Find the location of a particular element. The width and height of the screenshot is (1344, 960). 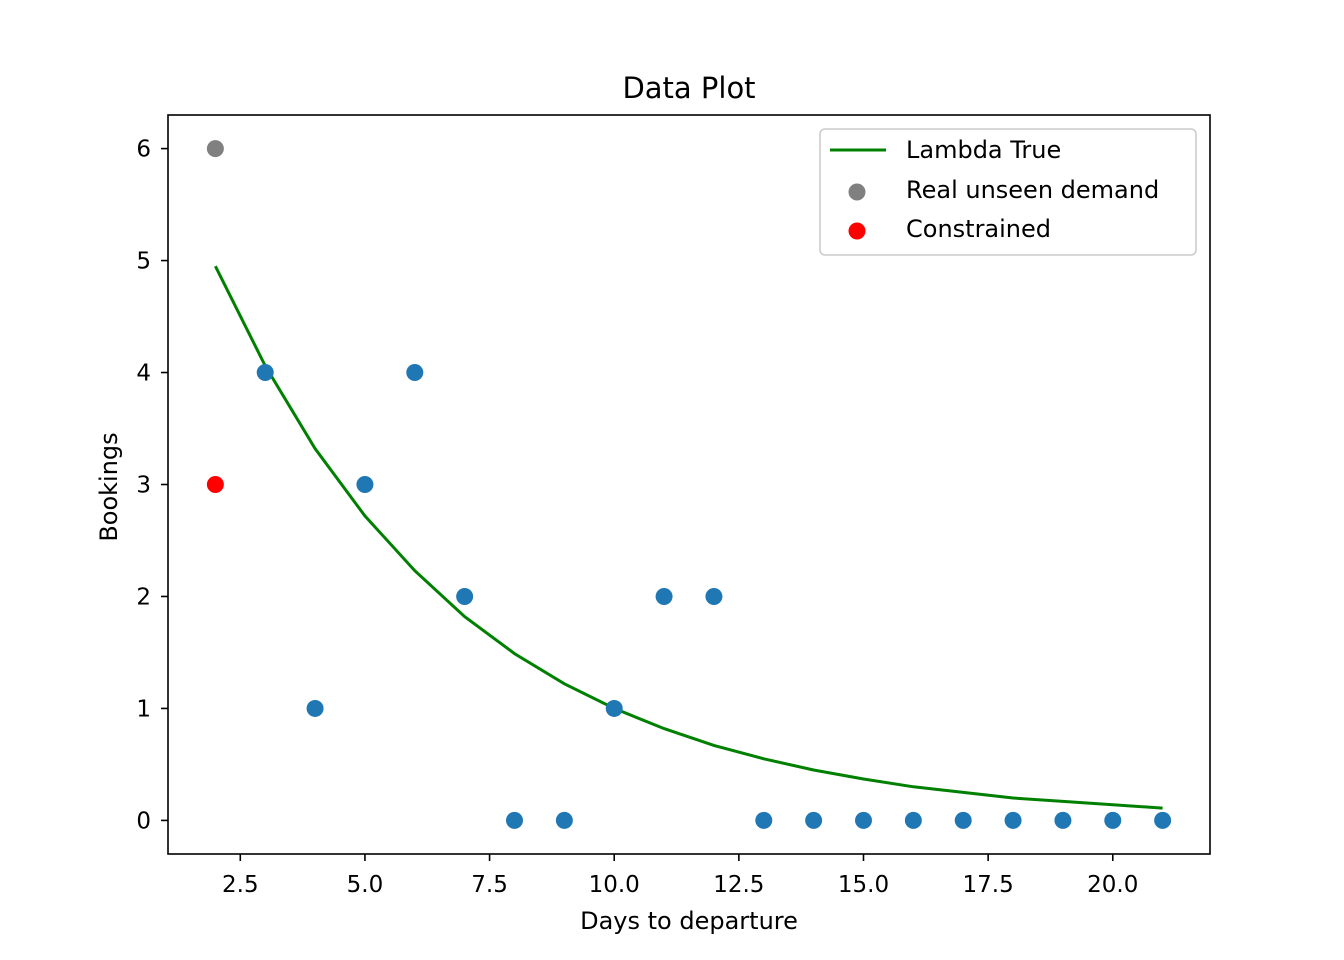

legend-label: Lambda True is located at coordinates (983, 150).